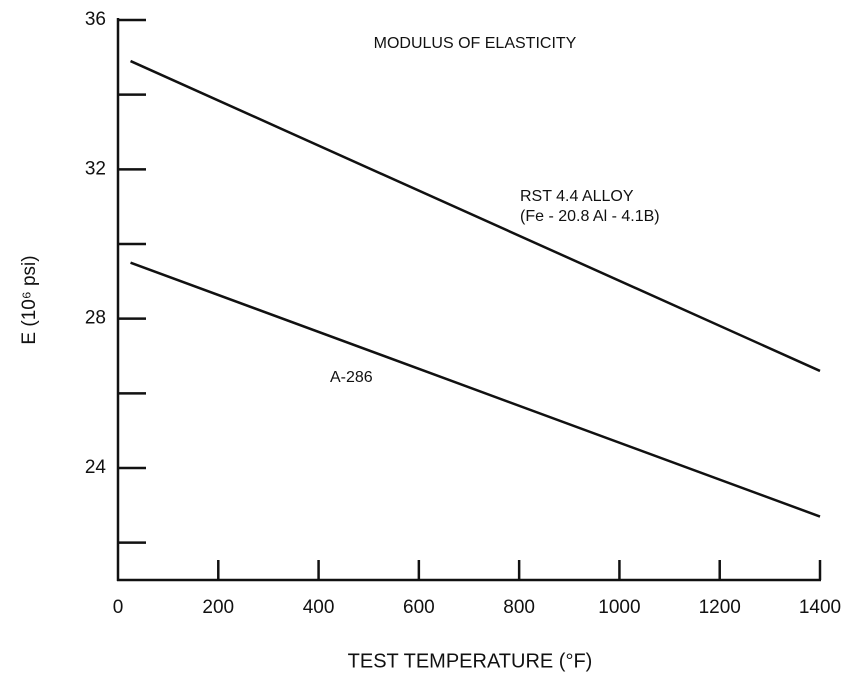 The width and height of the screenshot is (851, 675). Describe the element at coordinates (95, 318) in the screenshot. I see `y-tick-label: 28` at that location.